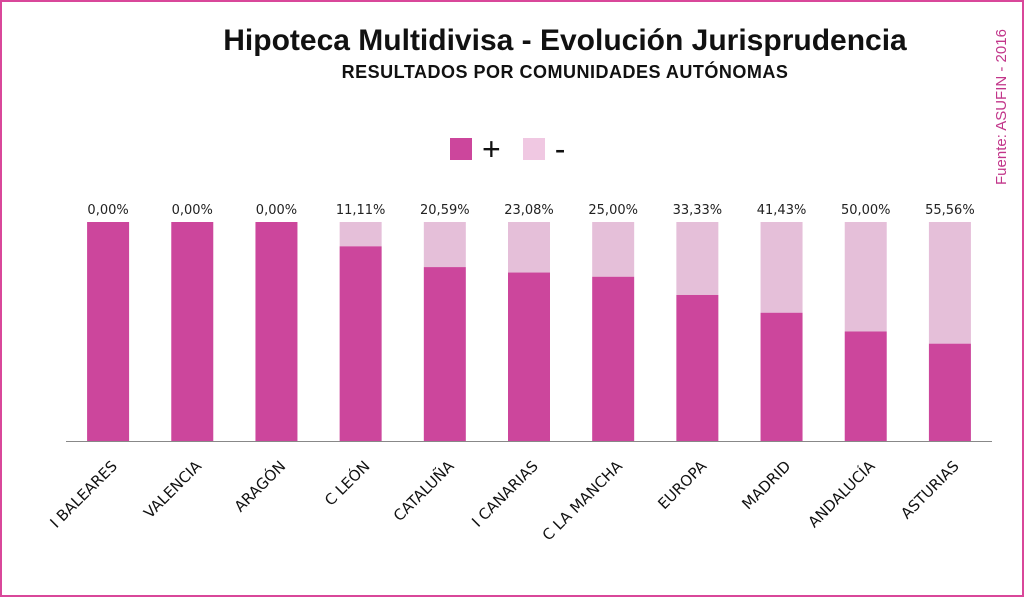 The height and width of the screenshot is (597, 1024). Describe the element at coordinates (529, 210) in the screenshot. I see `bar-data-label: 23,08%` at that location.